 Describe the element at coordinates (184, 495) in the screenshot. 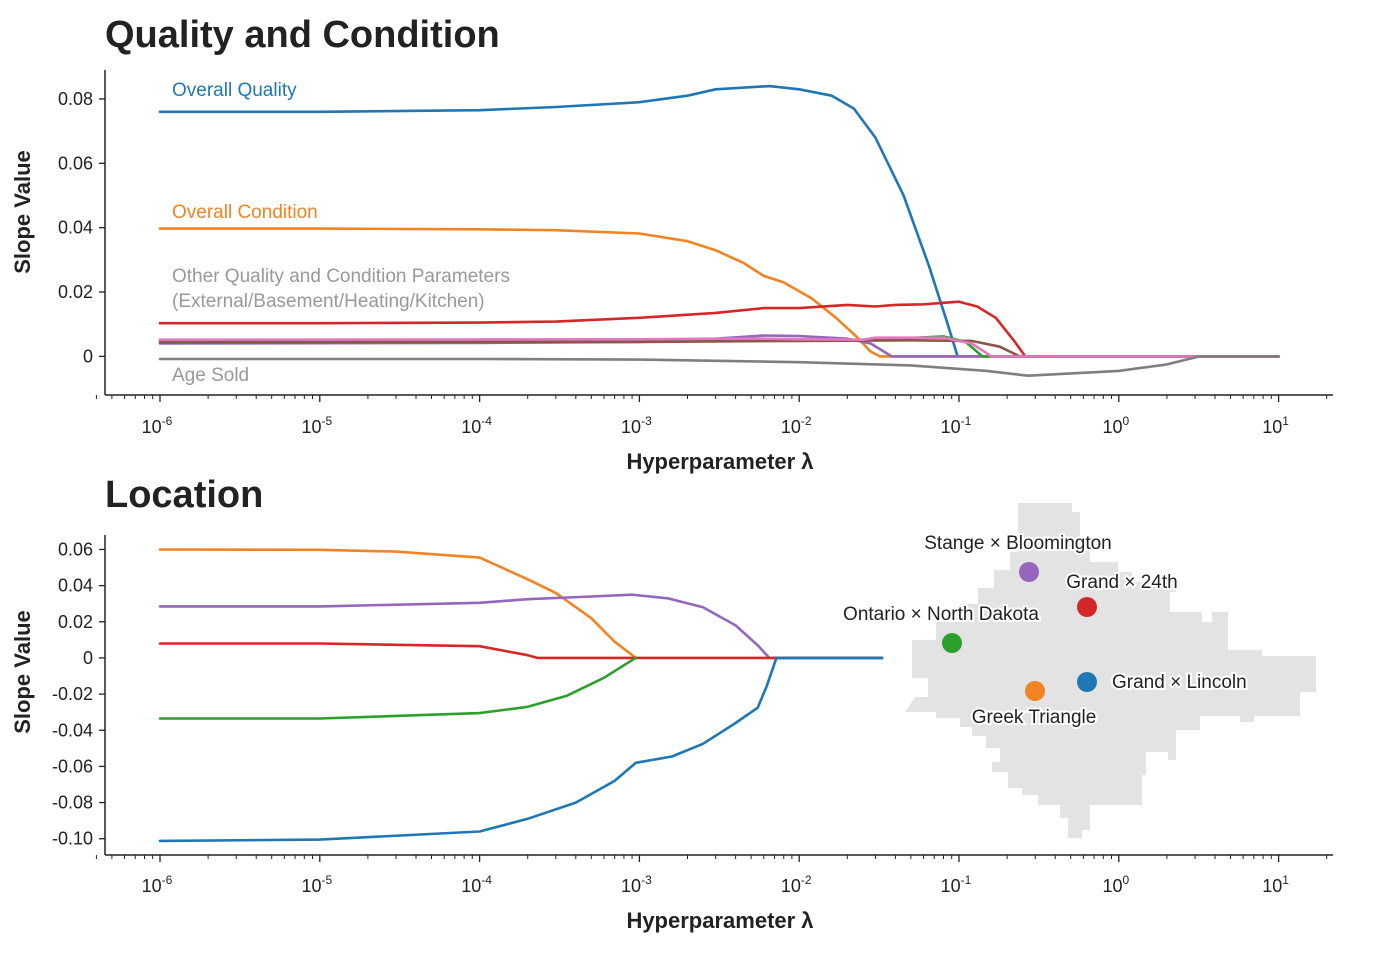

I see `panel-title: Location` at that location.